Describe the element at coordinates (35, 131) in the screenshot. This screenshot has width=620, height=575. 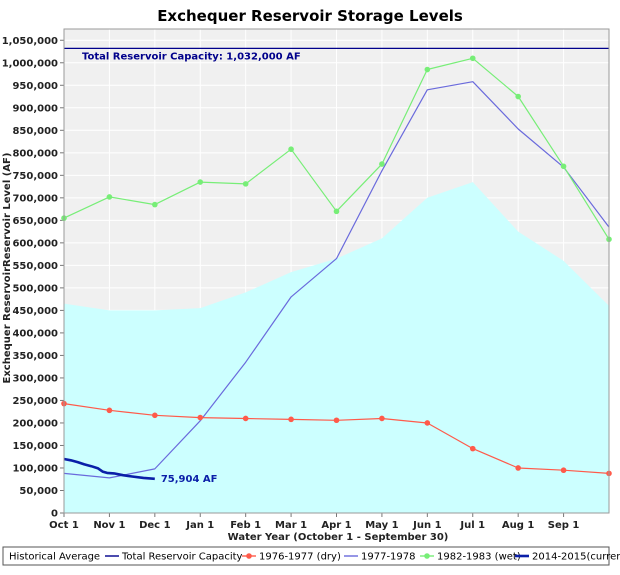
I see `y-tick-label: 850,000` at that location.